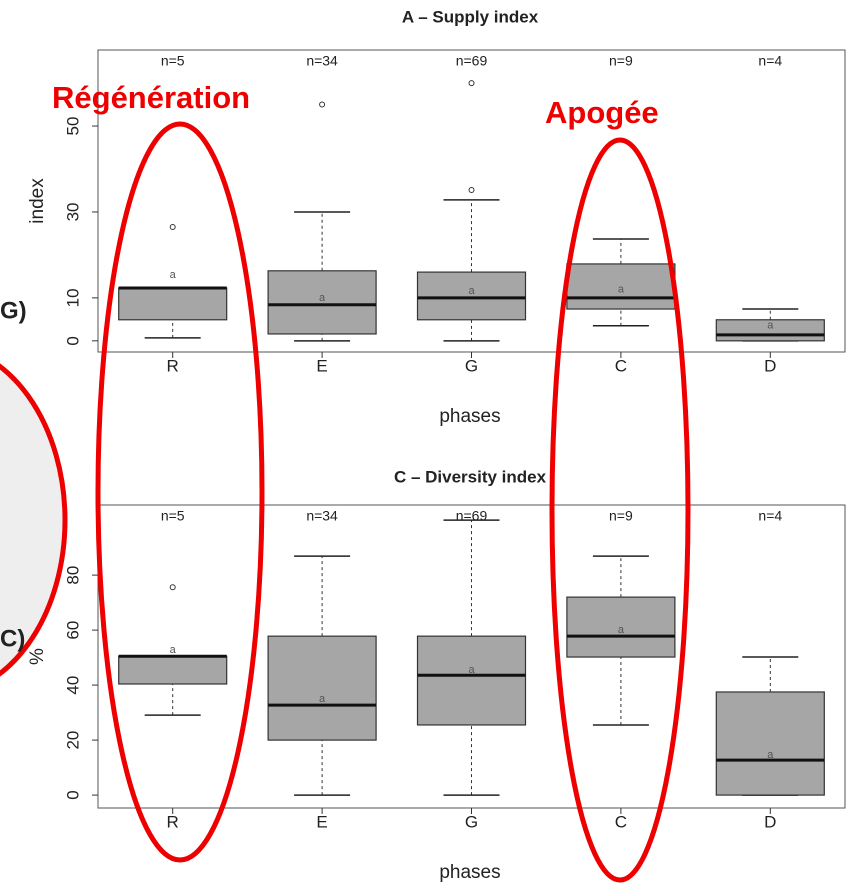  I want to click on n-label: n=69, so click(472, 61).